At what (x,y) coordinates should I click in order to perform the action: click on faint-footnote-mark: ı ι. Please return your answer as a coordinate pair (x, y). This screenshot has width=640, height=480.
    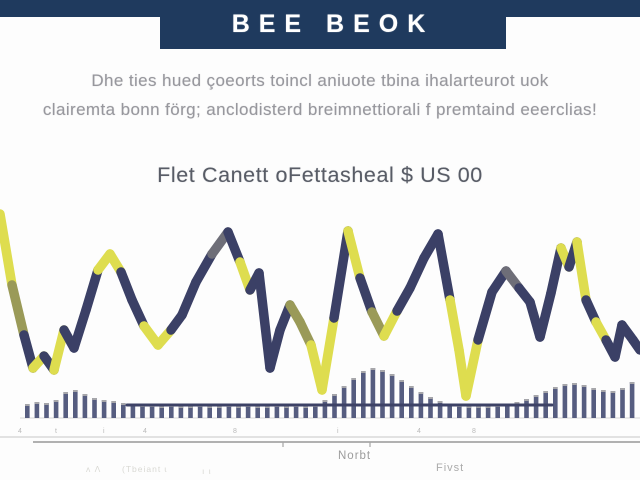
    Looking at the image, I should click on (207, 471).